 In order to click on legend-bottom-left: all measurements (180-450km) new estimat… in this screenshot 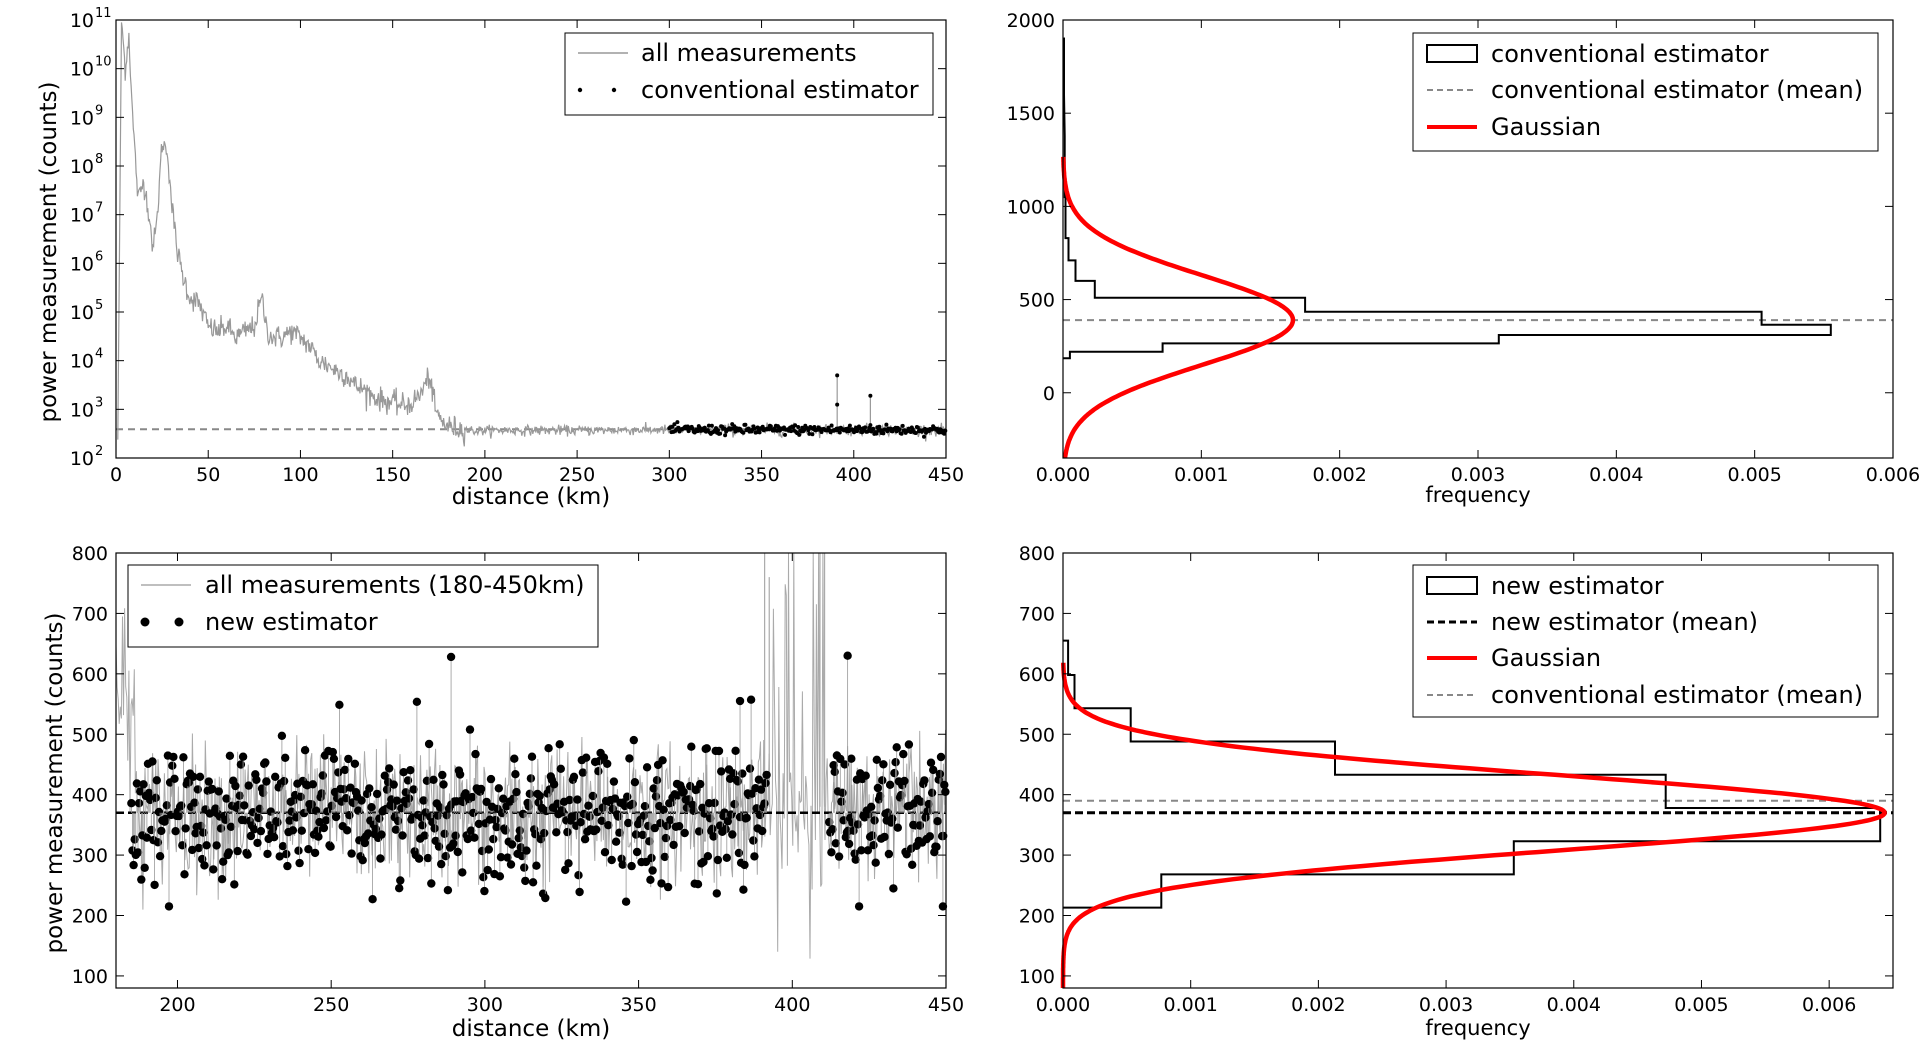, I will do `click(363, 606)`.